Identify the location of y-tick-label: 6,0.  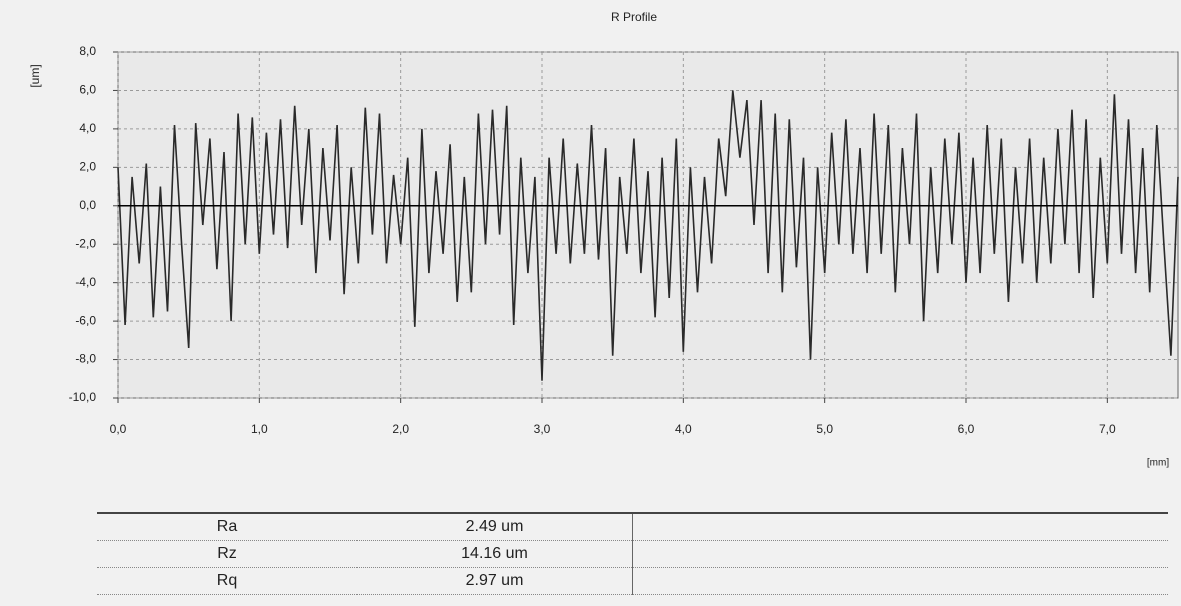
(87, 90).